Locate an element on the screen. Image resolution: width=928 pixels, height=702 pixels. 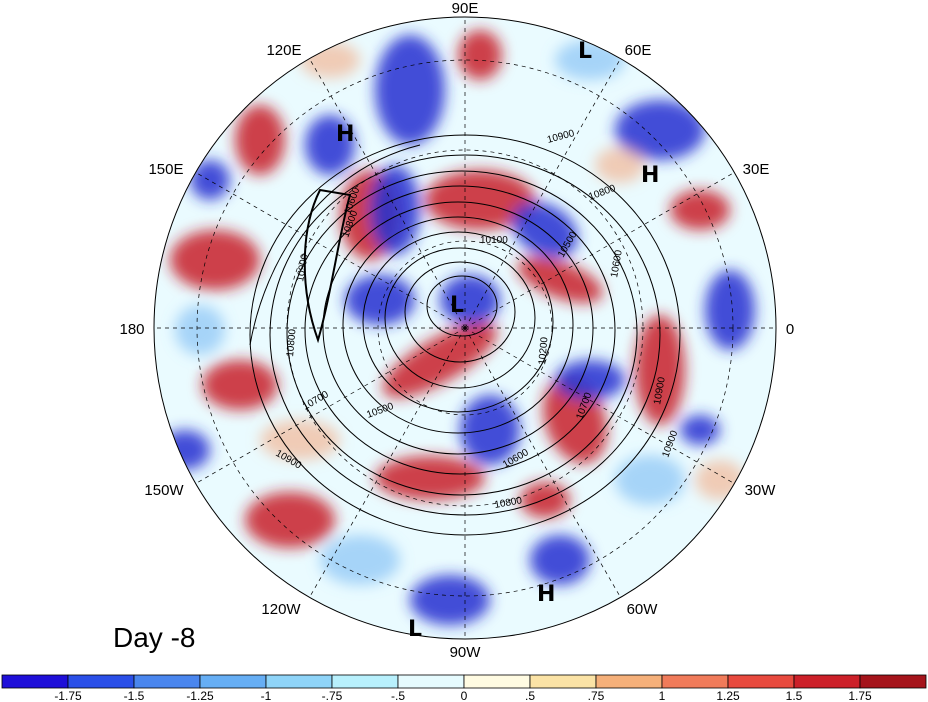
lon-label-150e: 150E is located at coordinates (165, 169).